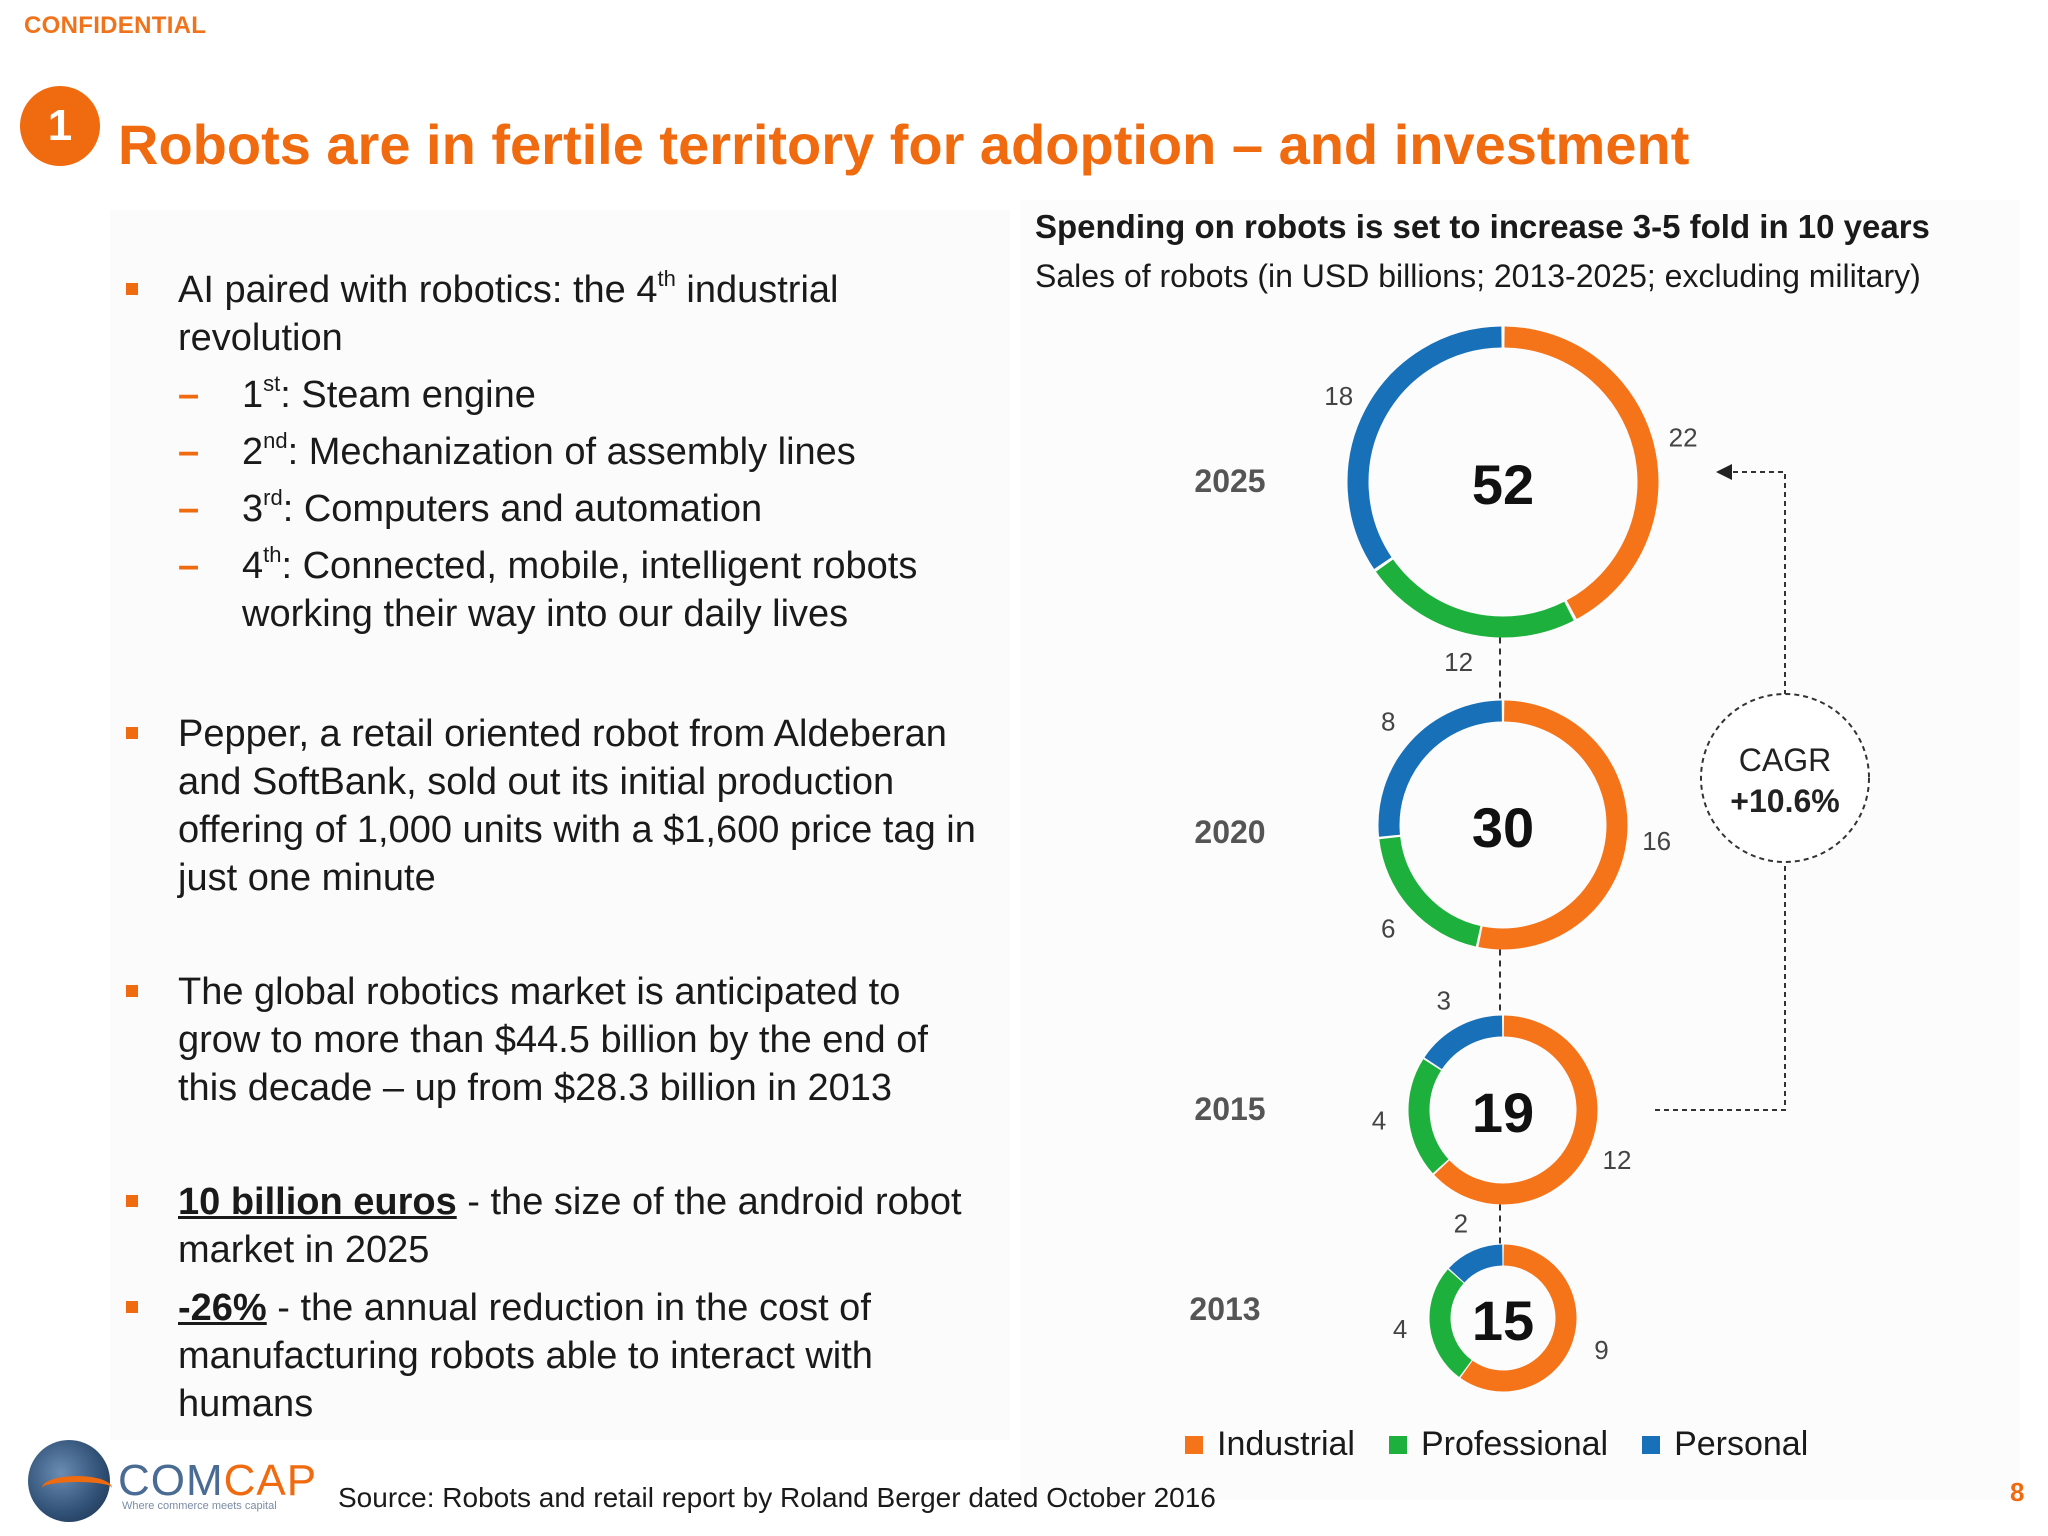 This screenshot has height=1536, width=2048. Describe the element at coordinates (77, 1488) in the screenshot. I see `logo-swoosh` at that location.